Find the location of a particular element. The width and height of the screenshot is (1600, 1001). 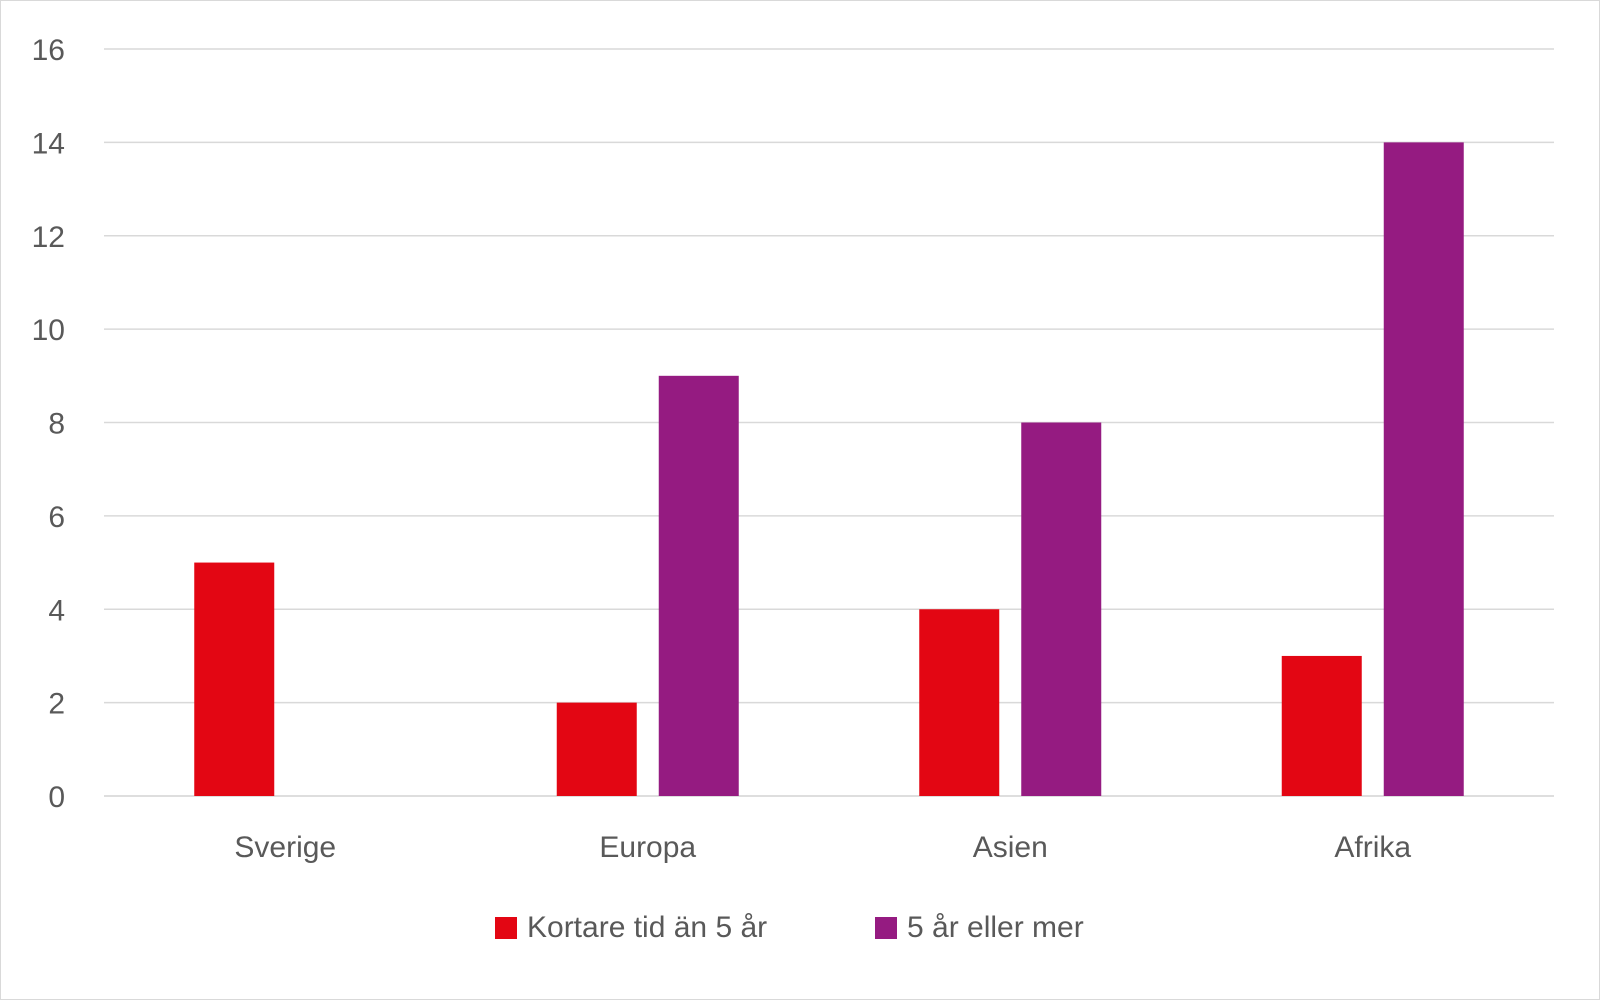

x-category-label-afrika: Afrika is located at coordinates (1372, 847).